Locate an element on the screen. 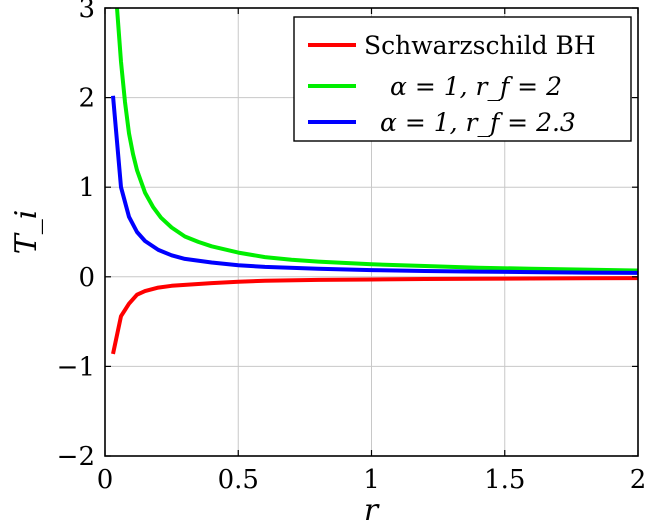  x-tick-label: 0 is located at coordinates (105, 480).